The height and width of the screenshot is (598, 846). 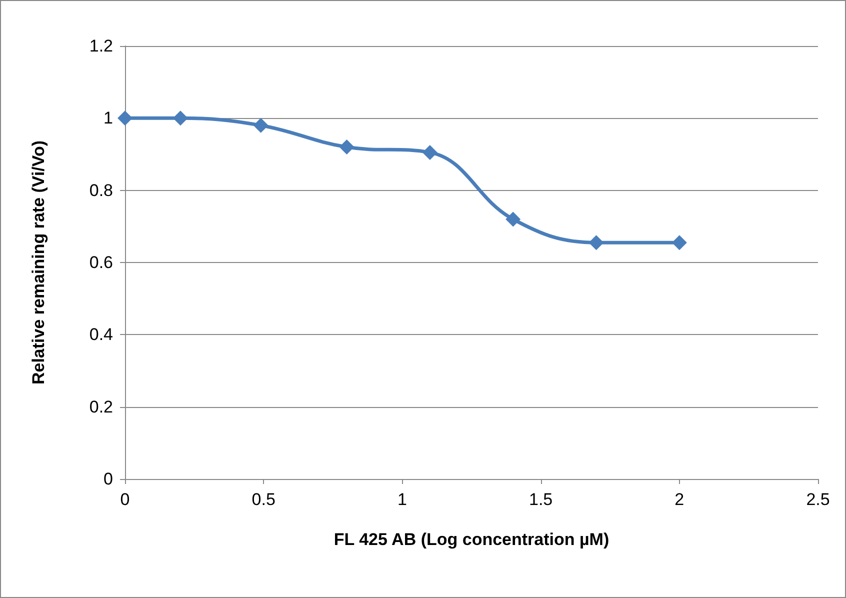 What do you see at coordinates (108, 118) in the screenshot?
I see `y-tick-label: 1` at bounding box center [108, 118].